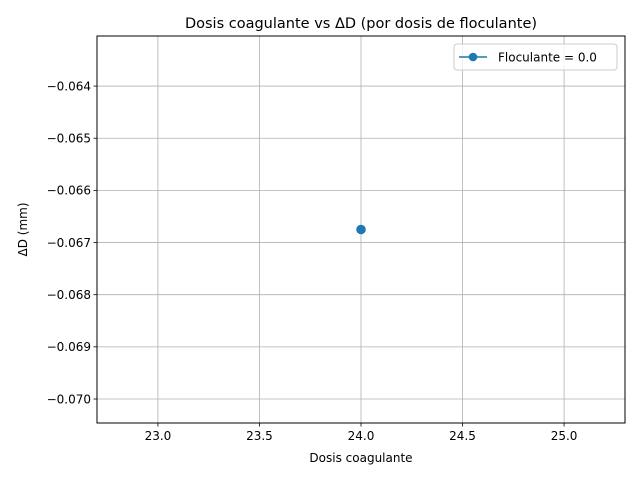  Describe the element at coordinates (564, 436) in the screenshot. I see `x-tick-label: 25.0` at that location.